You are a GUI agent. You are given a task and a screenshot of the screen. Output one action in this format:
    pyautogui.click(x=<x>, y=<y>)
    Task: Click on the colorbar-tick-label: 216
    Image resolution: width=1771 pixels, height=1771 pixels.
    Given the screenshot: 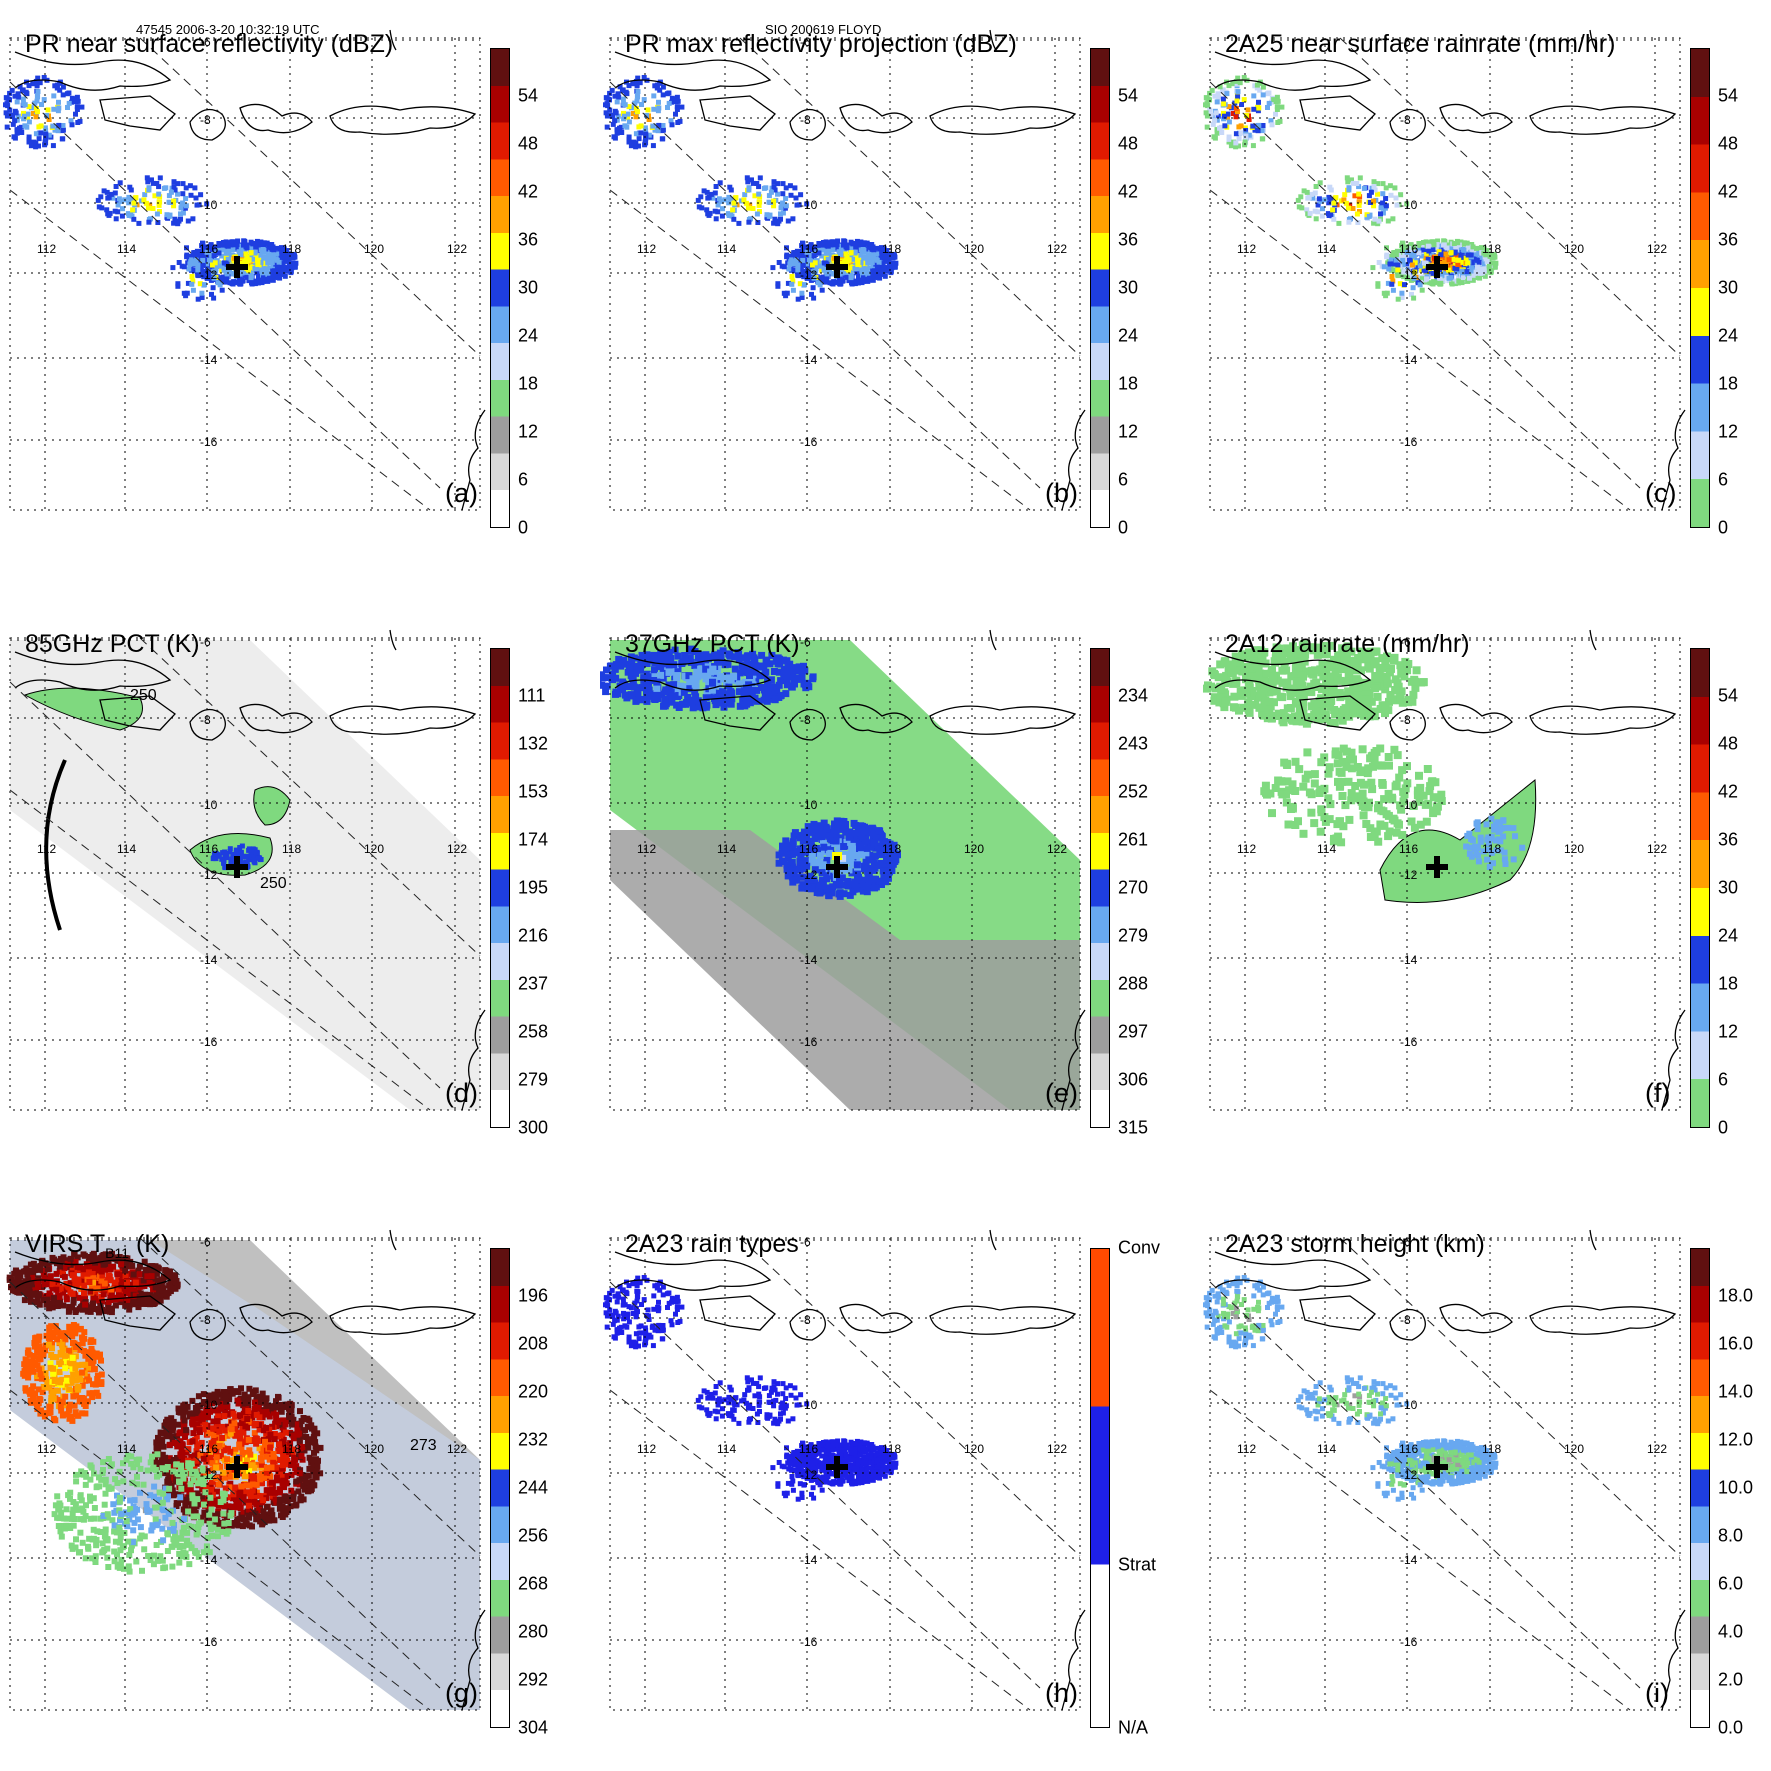 What is the action you would take?
    pyautogui.click(x=533, y=935)
    